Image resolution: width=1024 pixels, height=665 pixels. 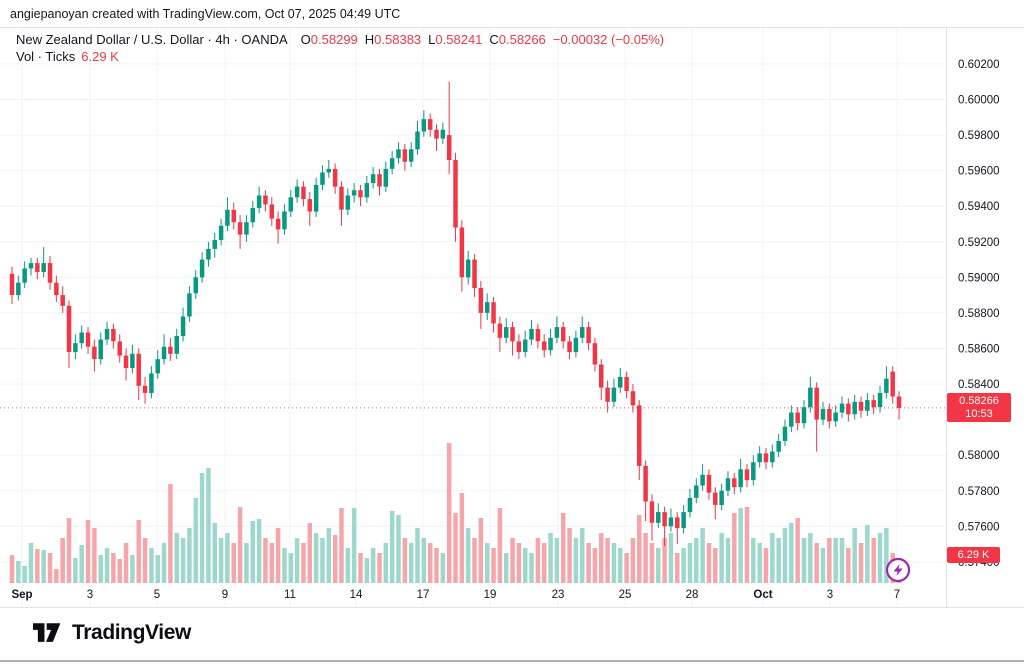 I want to click on price-tick-label: 0.59200, so click(x=979, y=243).